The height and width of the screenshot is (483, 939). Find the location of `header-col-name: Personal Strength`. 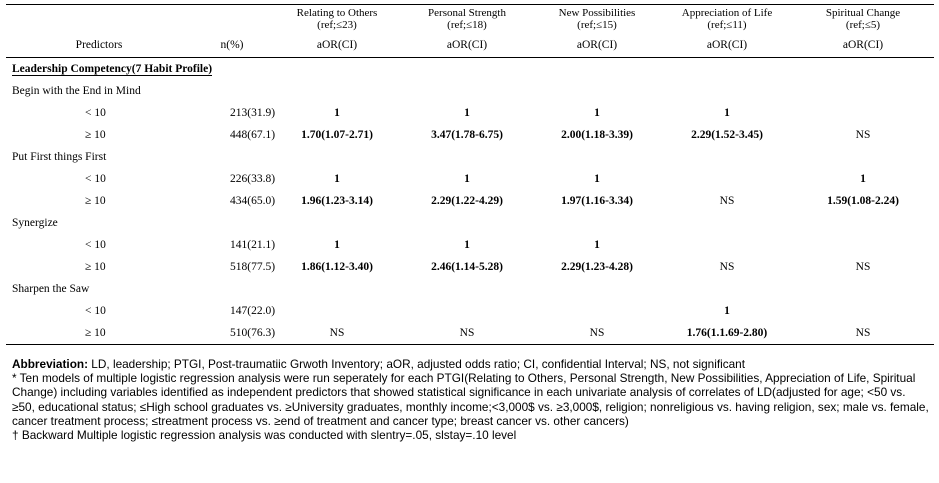

header-col-name: Personal Strength is located at coordinates (467, 13).